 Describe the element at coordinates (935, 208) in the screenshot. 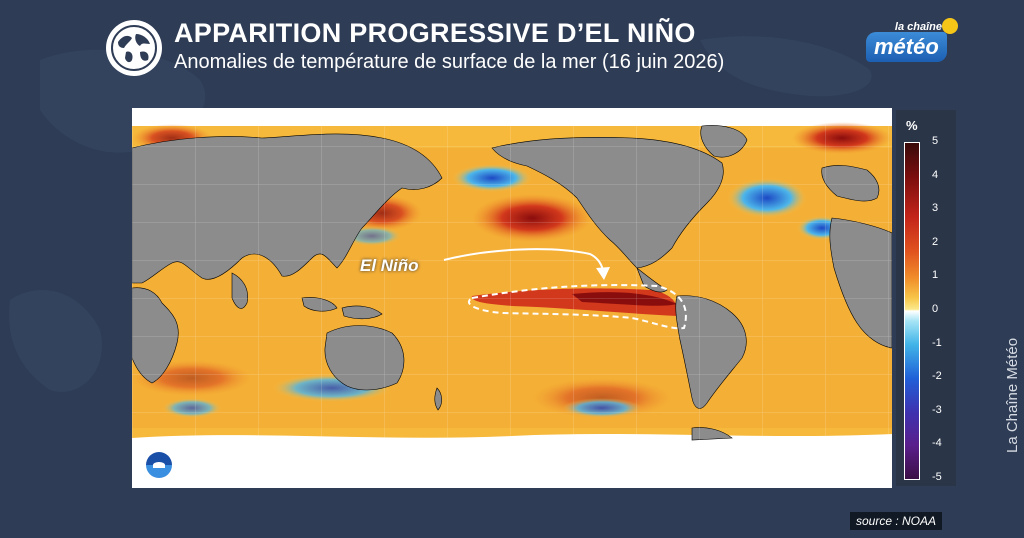

I see `legend-tick-label: 3` at that location.